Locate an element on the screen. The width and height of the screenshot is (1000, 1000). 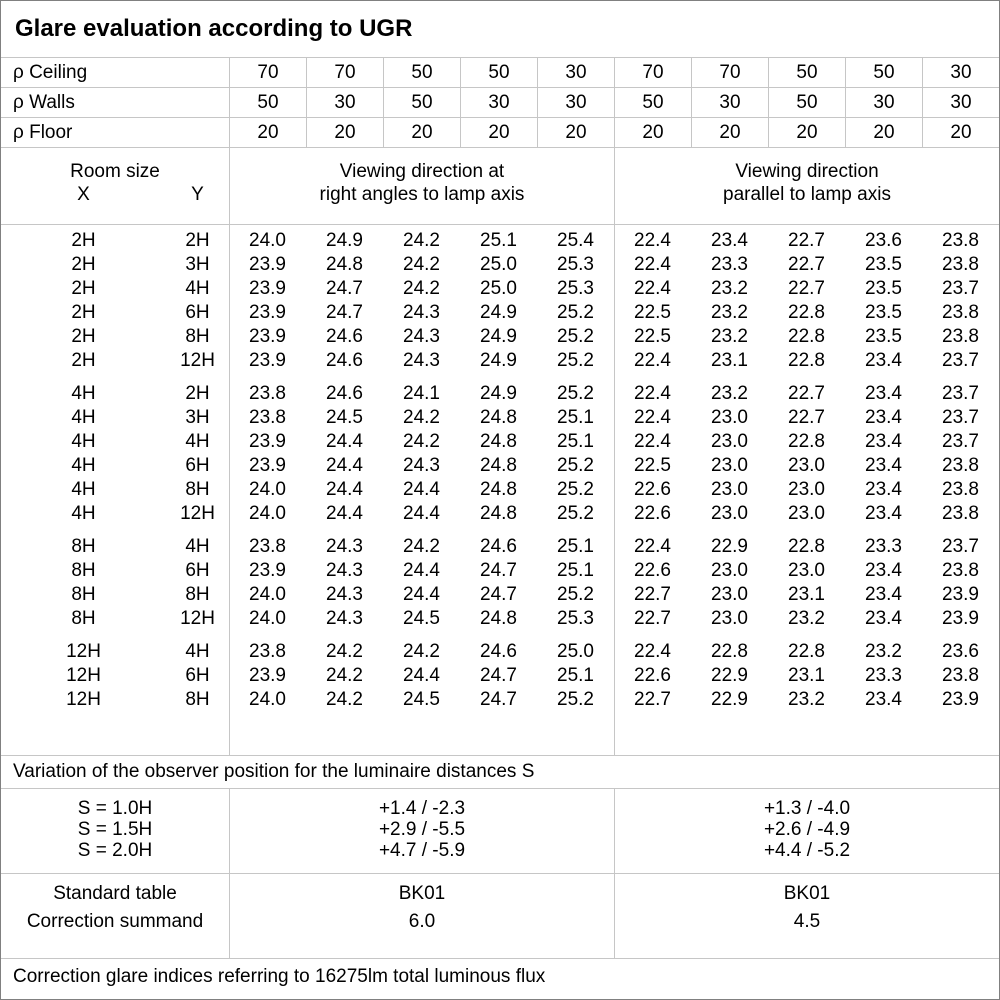
standard-table-value: BK01 is located at coordinates (807, 893).